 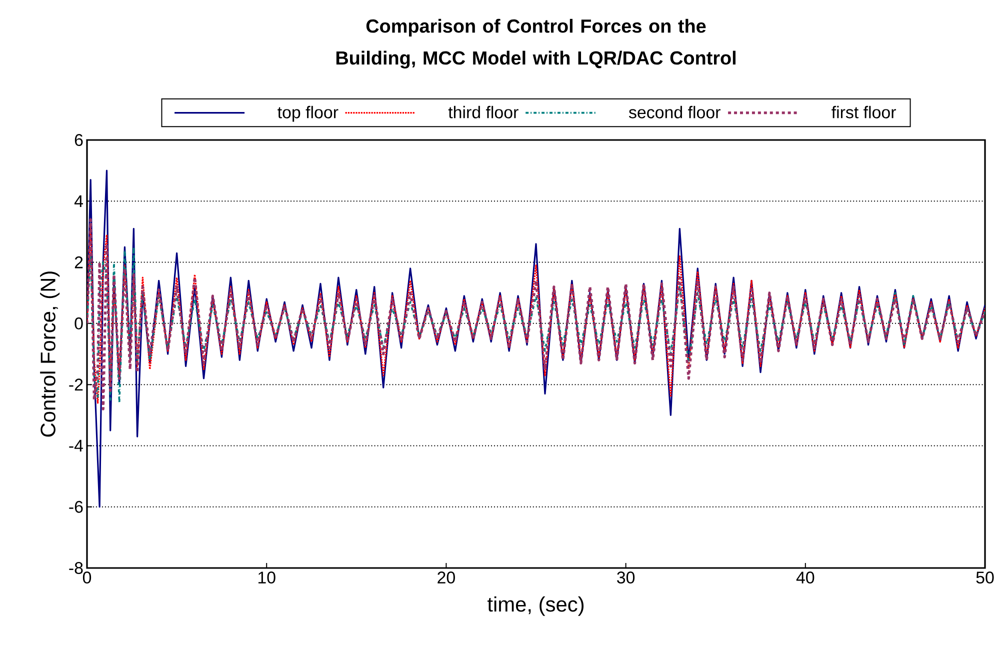 I want to click on chart-title: Comparison of Control Forces on the Building, MCC Model with LQR/DAC Control, so click(x=536, y=43).